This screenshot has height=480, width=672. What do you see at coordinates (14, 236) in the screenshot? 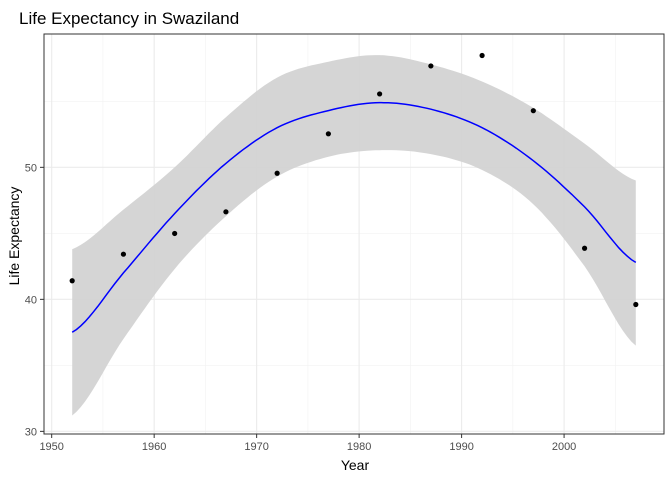
I see `y-axis-title: Life Expectancy` at bounding box center [14, 236].